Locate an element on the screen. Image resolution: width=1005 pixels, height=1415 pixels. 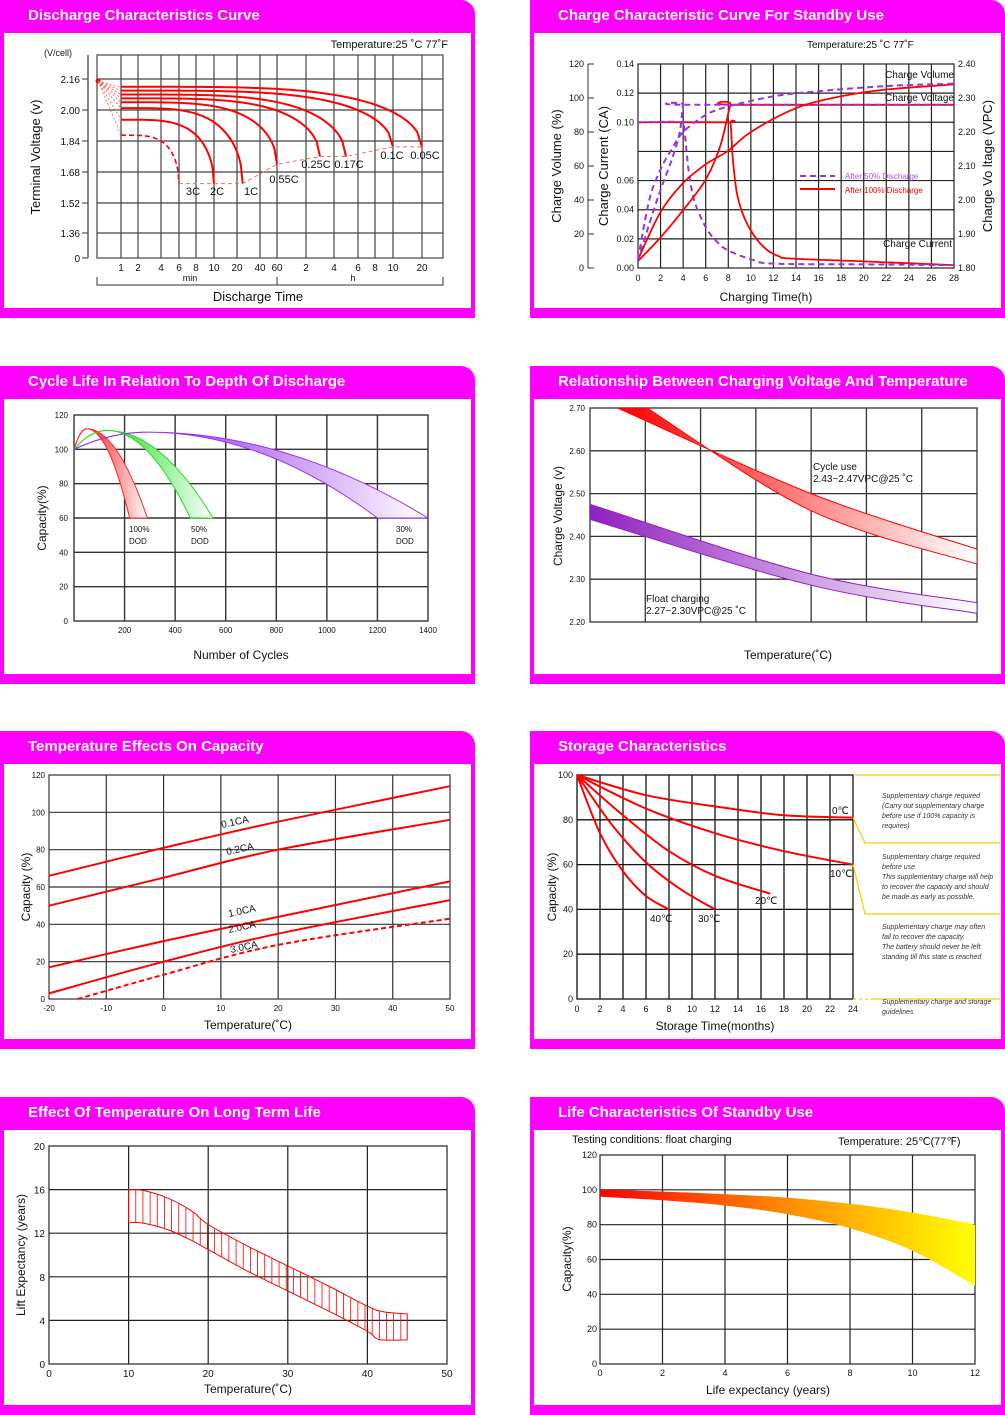
discharge-curve-2C is located at coordinates (168, 151).